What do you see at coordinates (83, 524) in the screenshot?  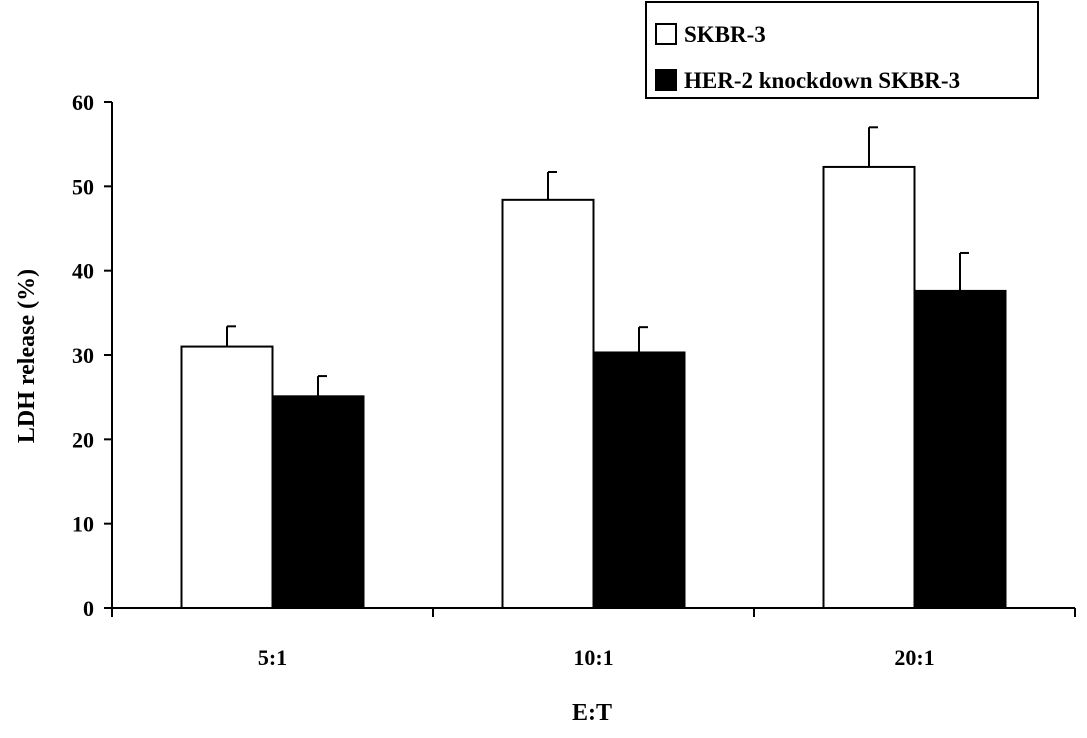 I see `y-tick-label: 10` at bounding box center [83, 524].